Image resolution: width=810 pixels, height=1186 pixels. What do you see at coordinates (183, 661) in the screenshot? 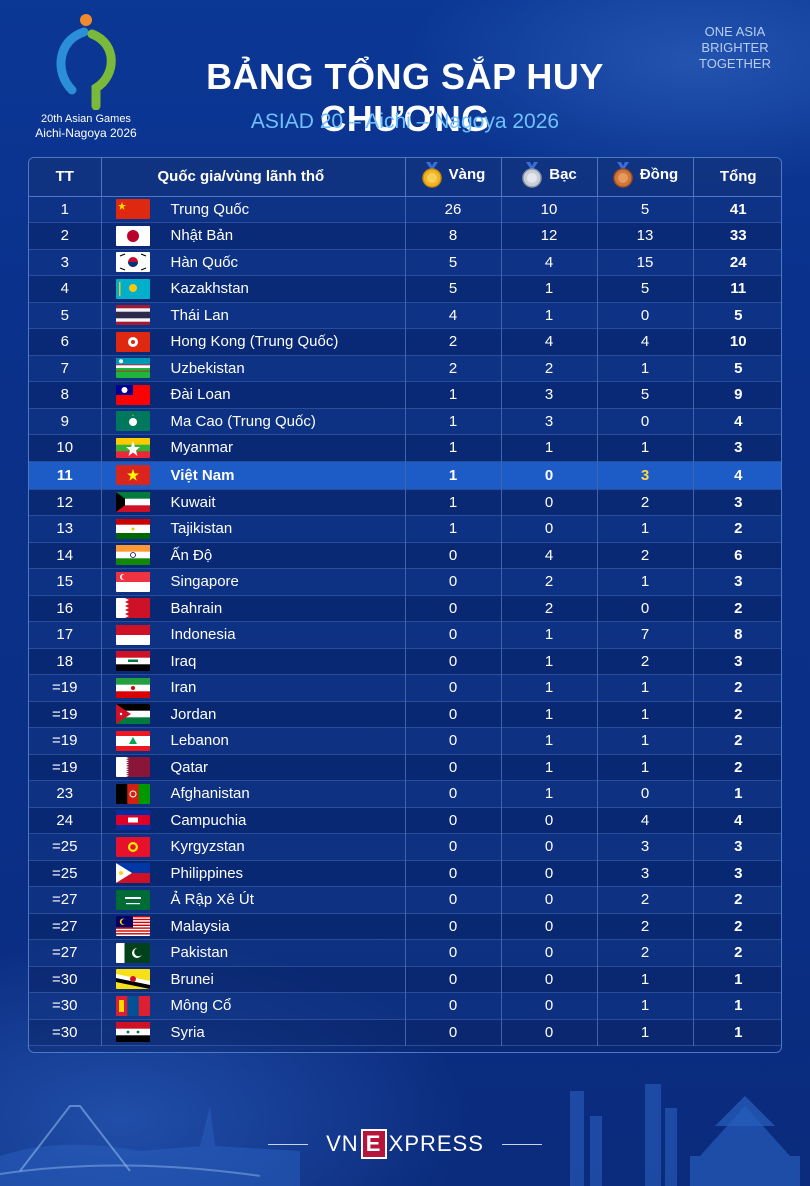
I see `country-name: Iraq` at bounding box center [183, 661].